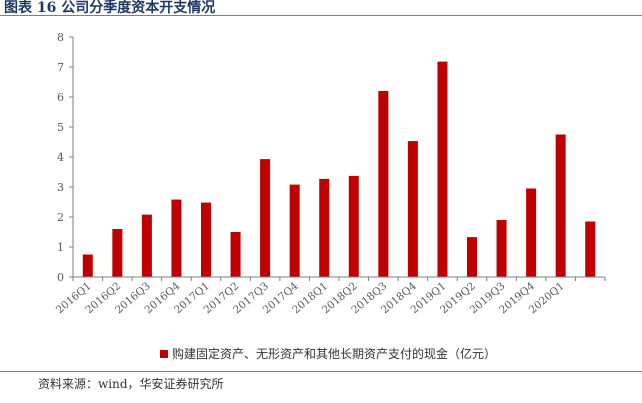 The width and height of the screenshot is (642, 403). What do you see at coordinates (334, 354) in the screenshot?
I see `legend-label: 购建固定资产、无形资产和其他长期资产支付的现金（亿元）` at bounding box center [334, 354].